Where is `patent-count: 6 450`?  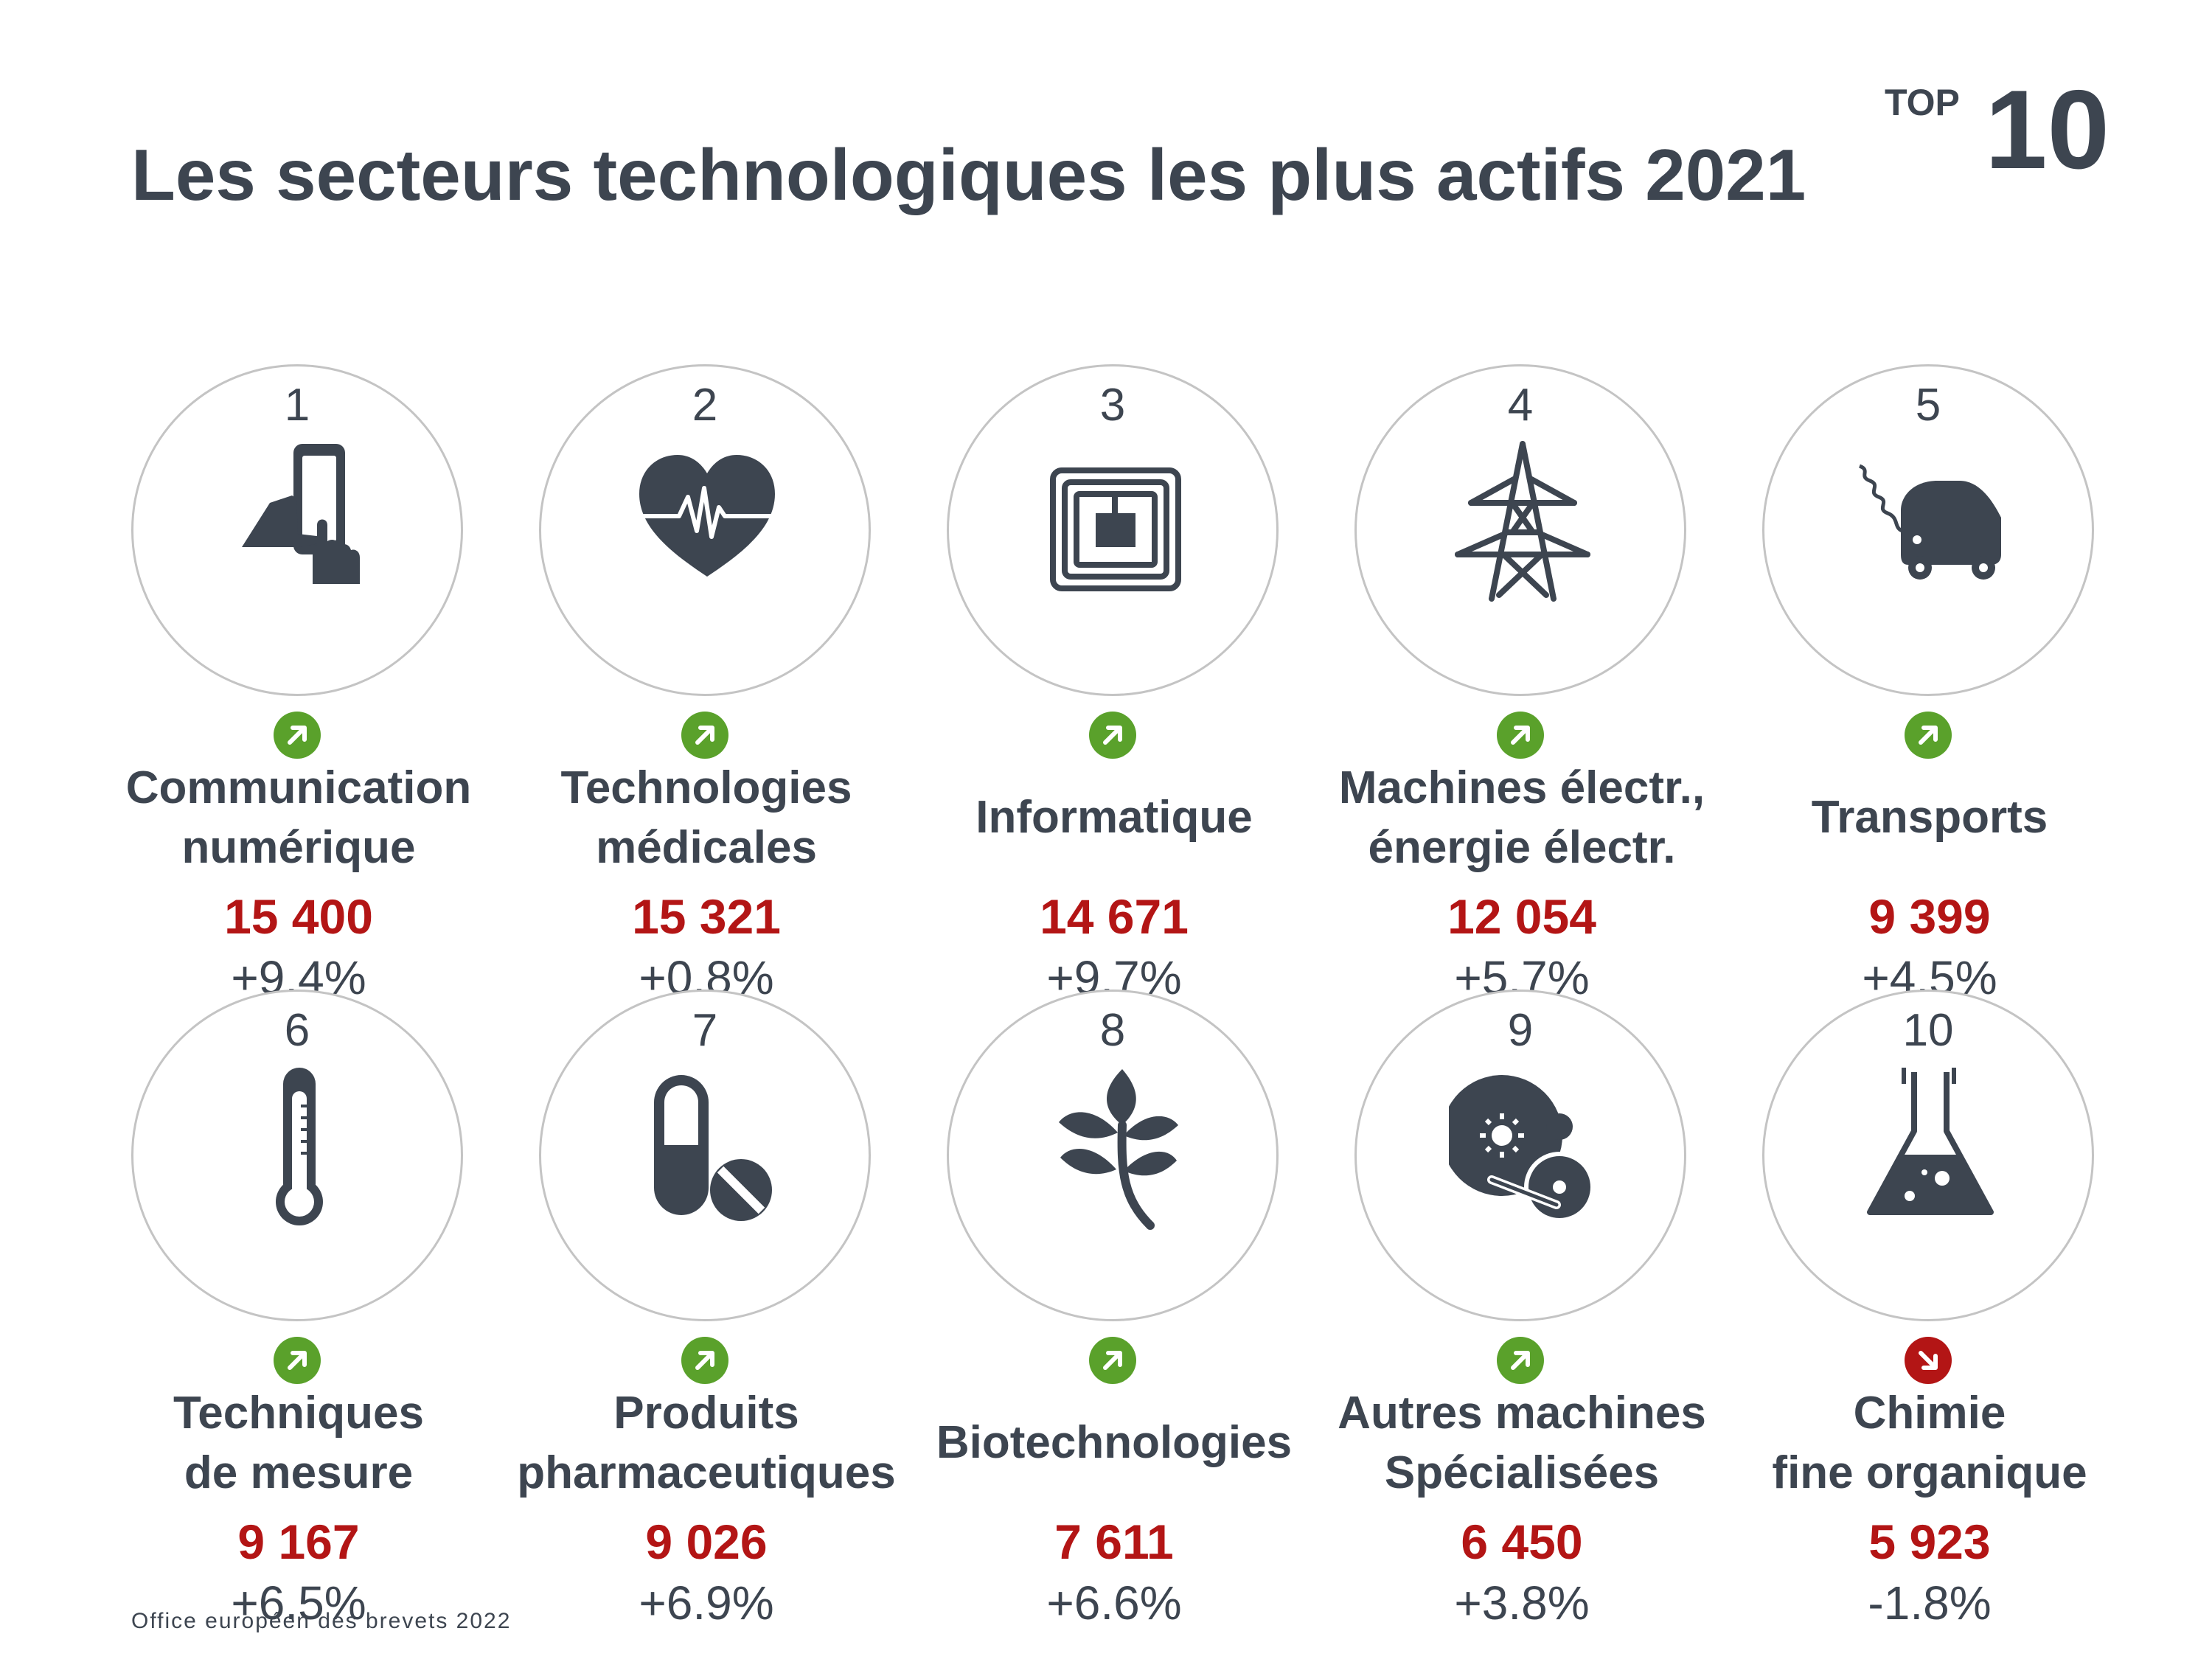
patent-count: 6 450 is located at coordinates (1521, 1541).